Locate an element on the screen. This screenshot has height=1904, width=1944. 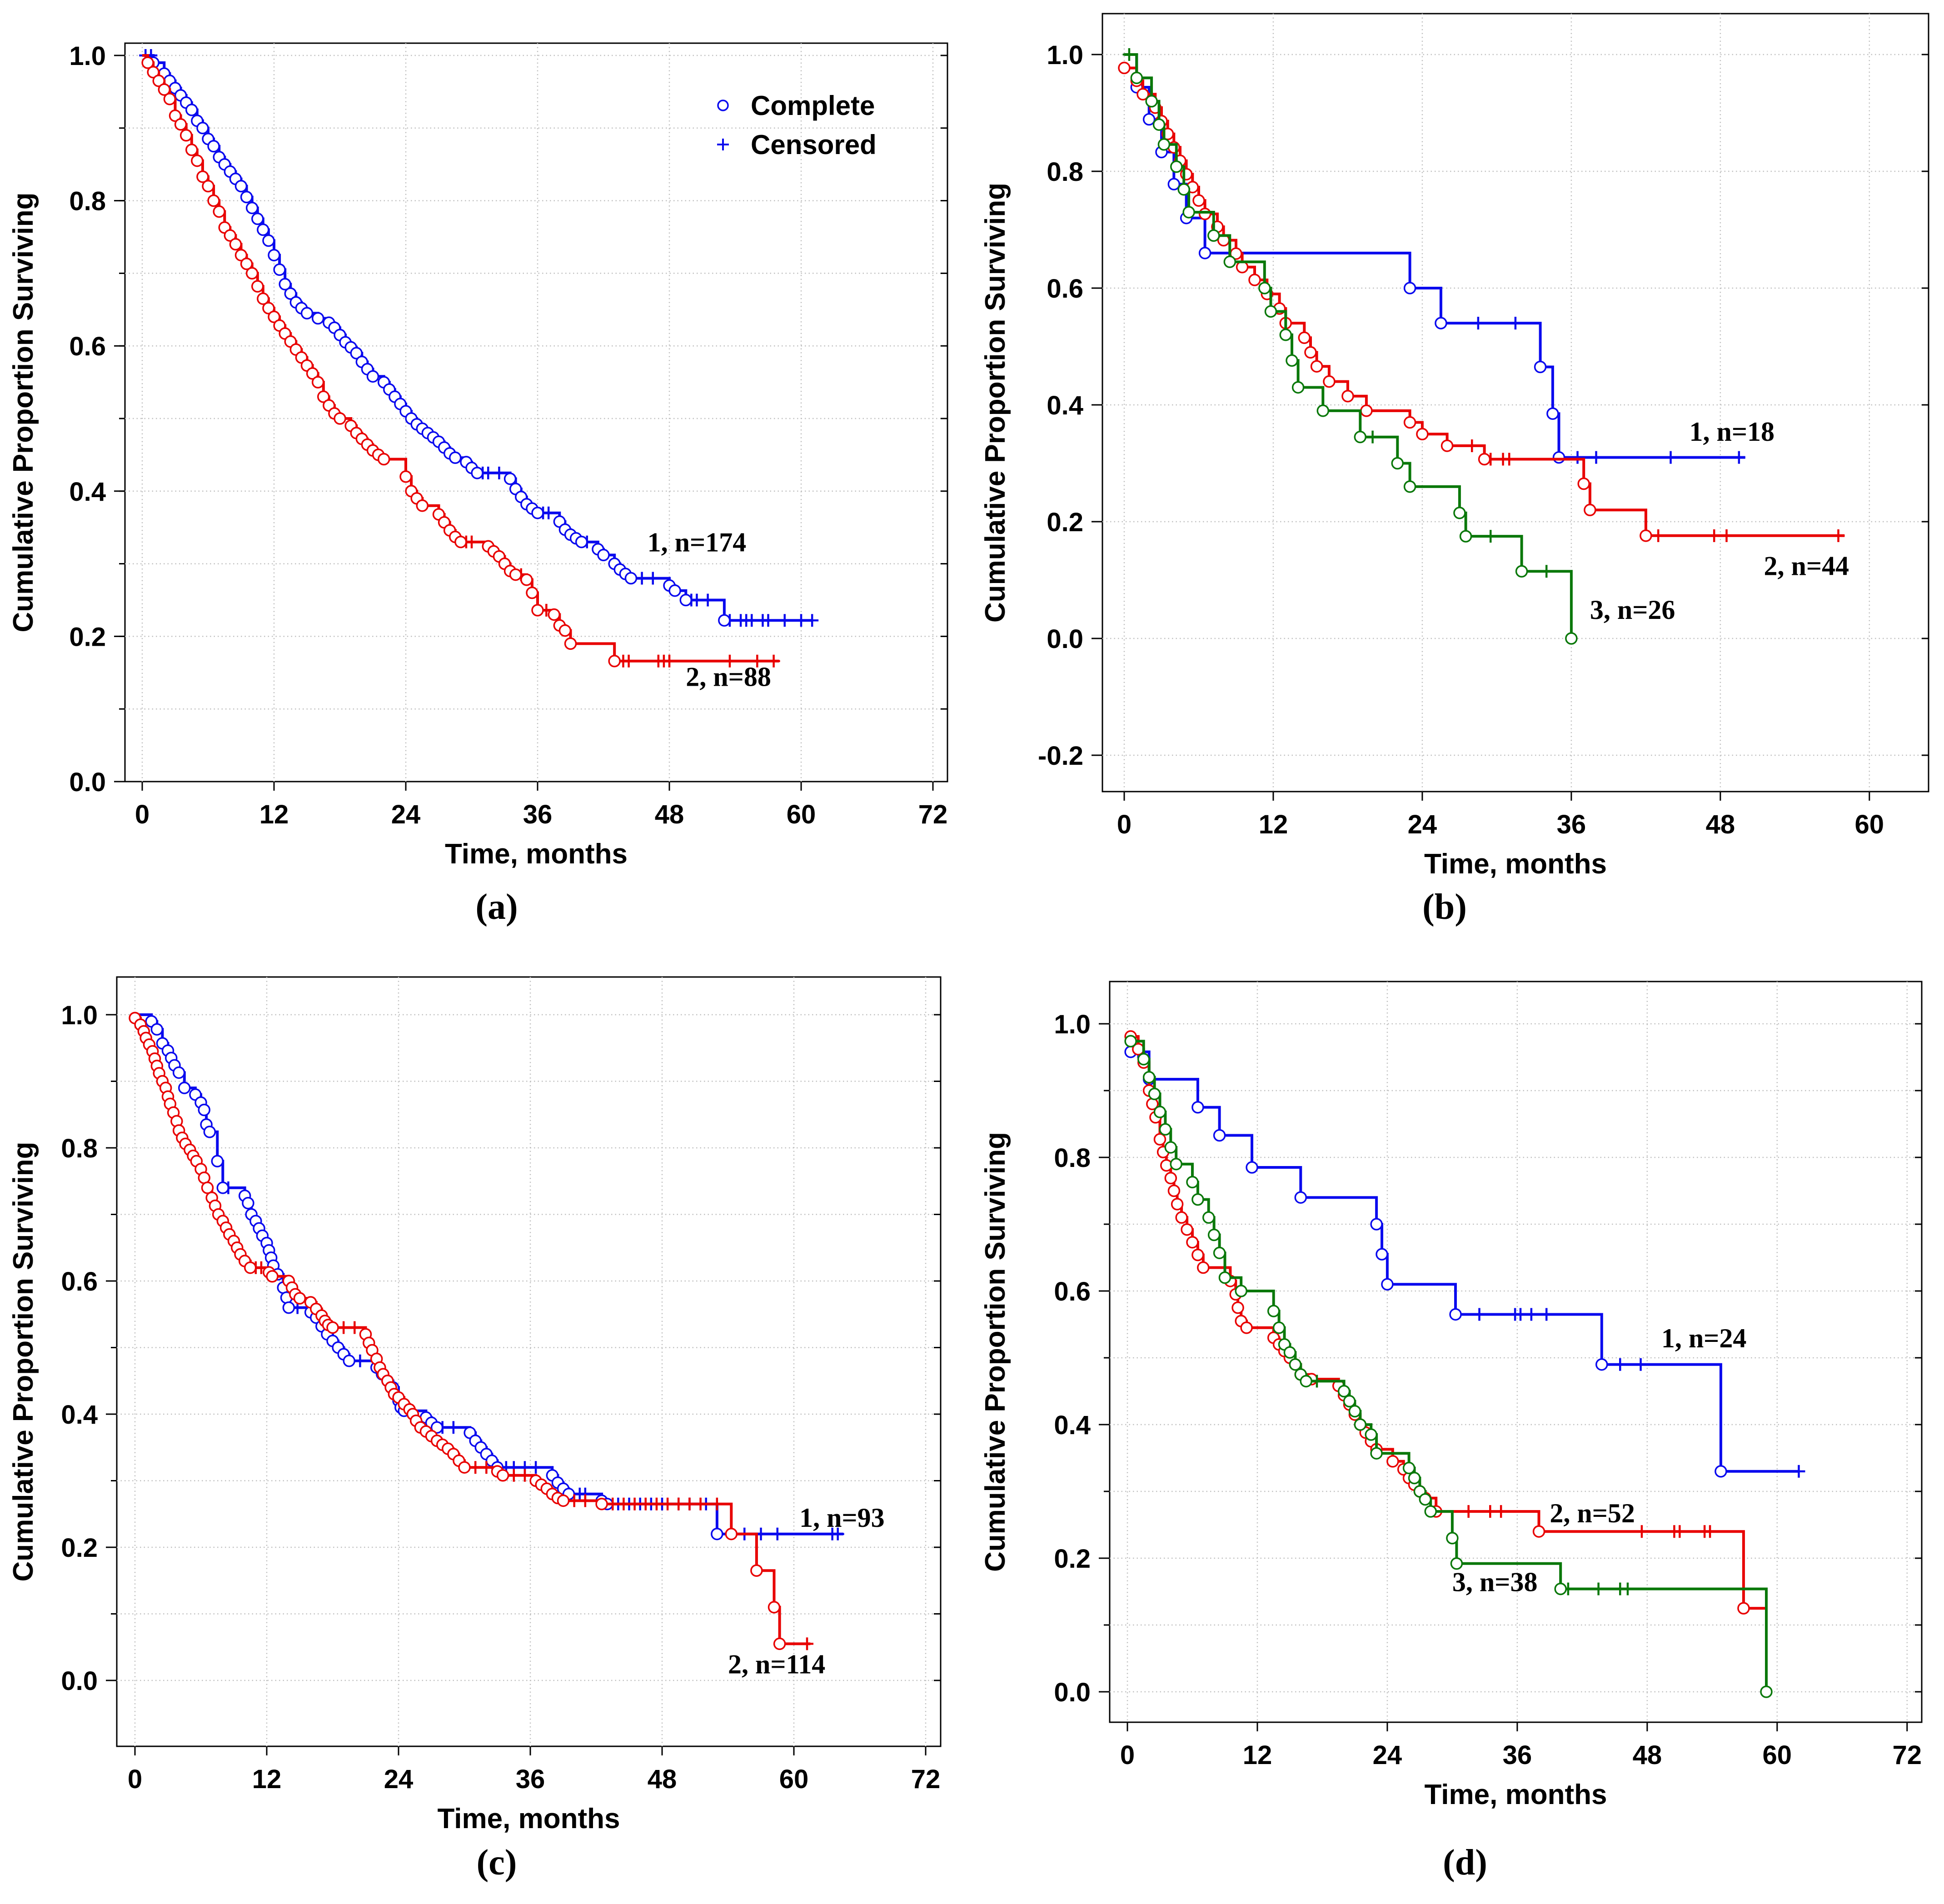
y-tick-label: 0.8 is located at coordinates (1065, 172).